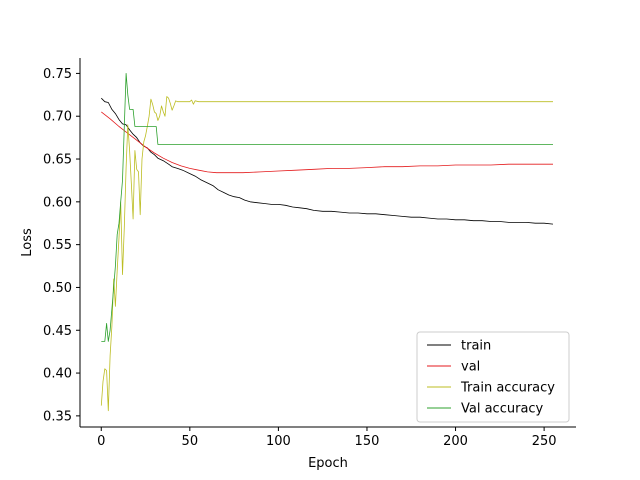  Describe the element at coordinates (57, 74) in the screenshot. I see `y-tick-label: 0.75` at that location.